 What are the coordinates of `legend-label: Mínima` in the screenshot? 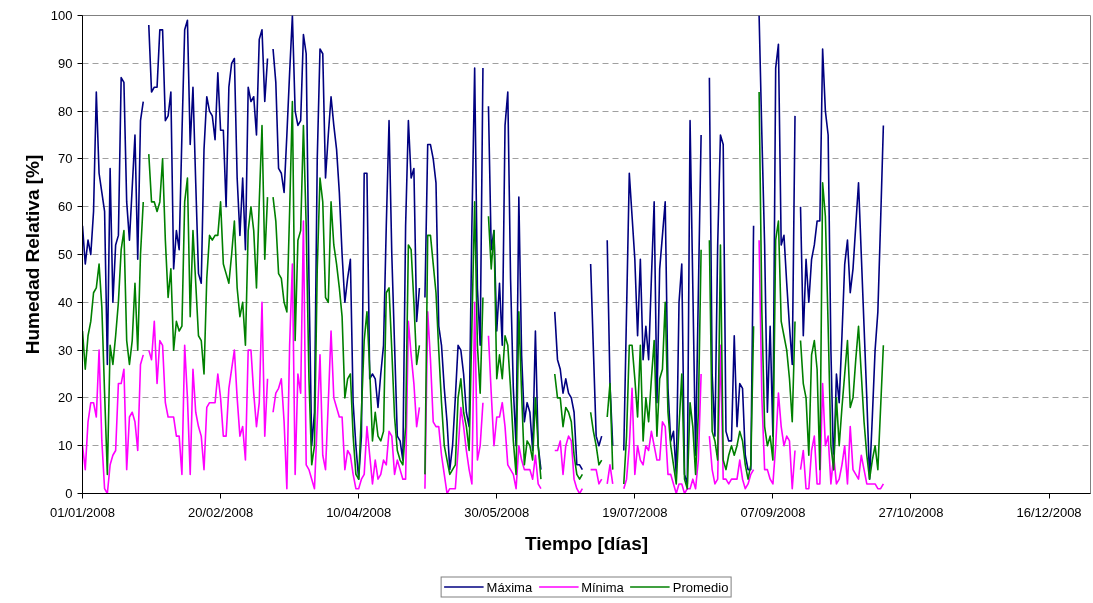 It's located at (602, 586).